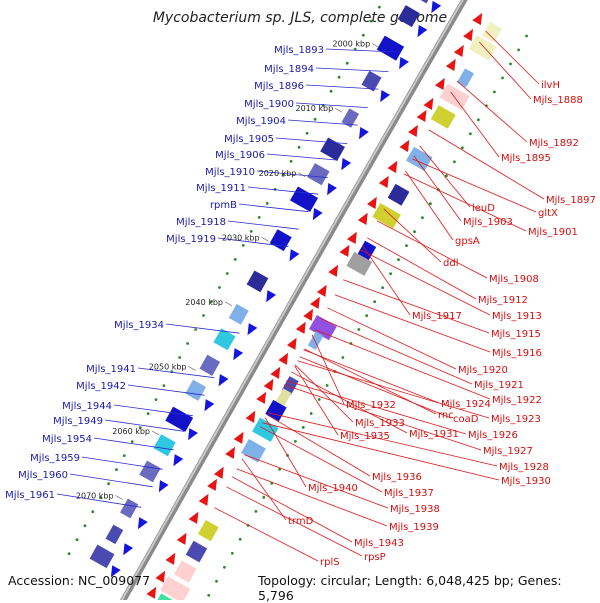 The height and width of the screenshot is (603, 600). I want to click on left-gene-label: Mjls_1942, so click(101, 386).